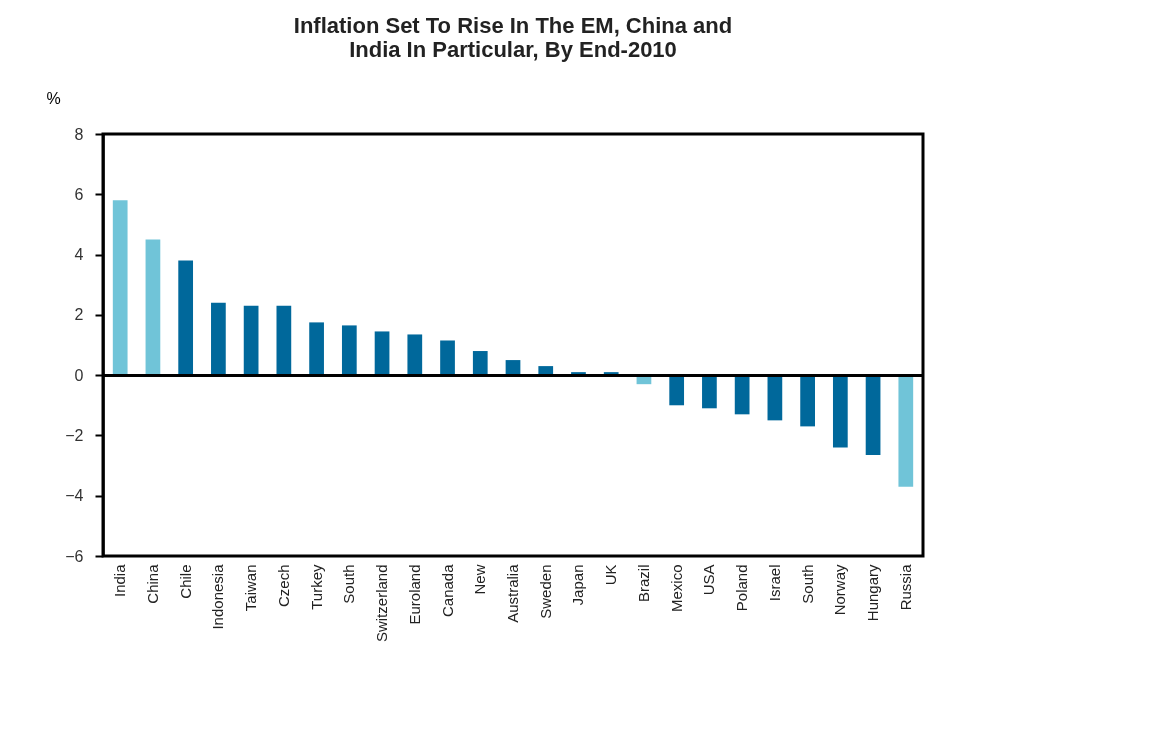 This screenshot has height=756, width=1172. What do you see at coordinates (283, 586) in the screenshot?
I see `x-tick-label: Czech` at bounding box center [283, 586].